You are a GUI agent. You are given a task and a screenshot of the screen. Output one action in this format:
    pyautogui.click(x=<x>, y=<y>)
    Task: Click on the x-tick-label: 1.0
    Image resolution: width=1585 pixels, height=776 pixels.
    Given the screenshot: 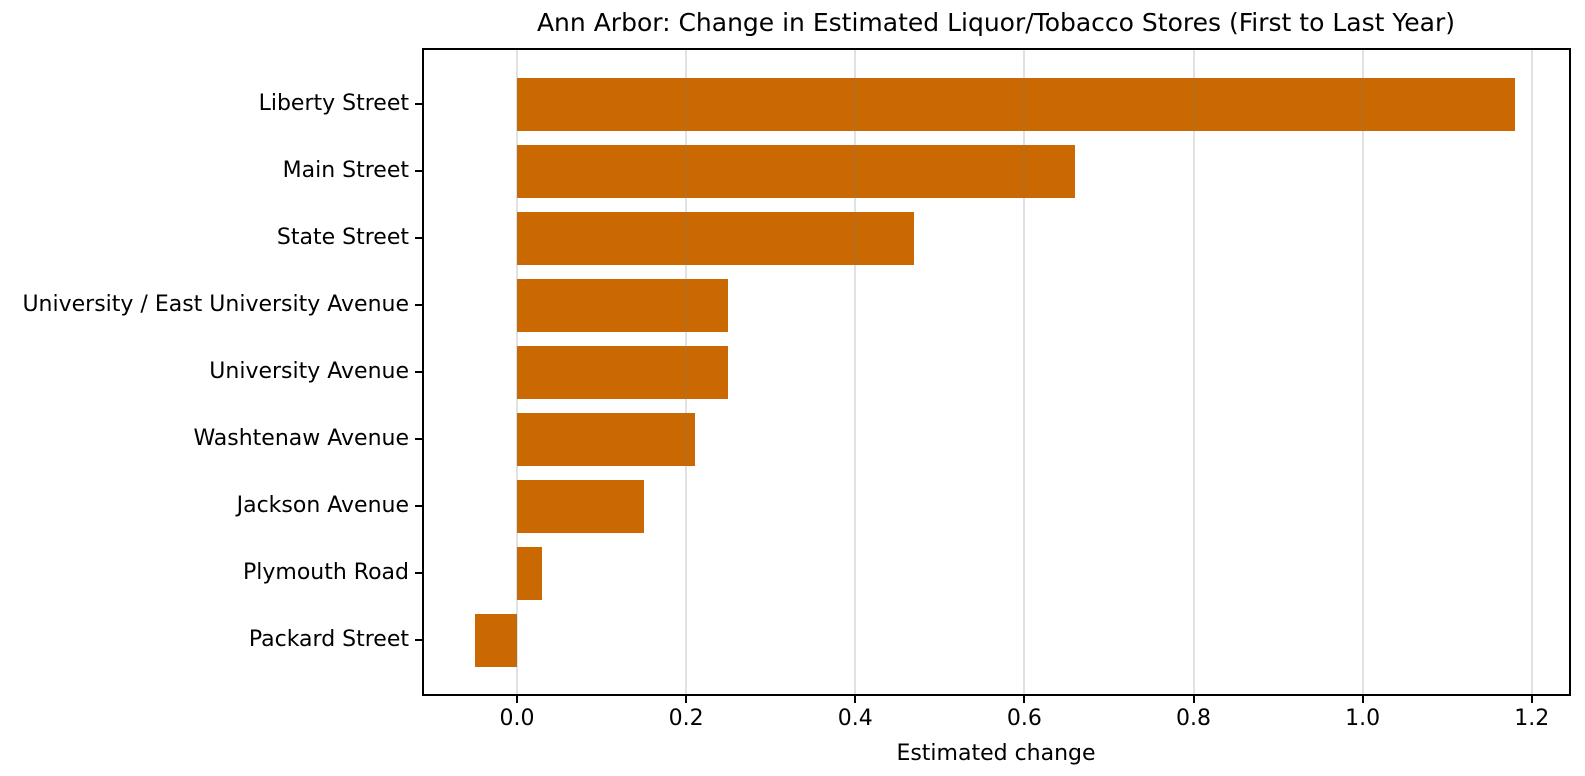 What is the action you would take?
    pyautogui.click(x=1363, y=718)
    